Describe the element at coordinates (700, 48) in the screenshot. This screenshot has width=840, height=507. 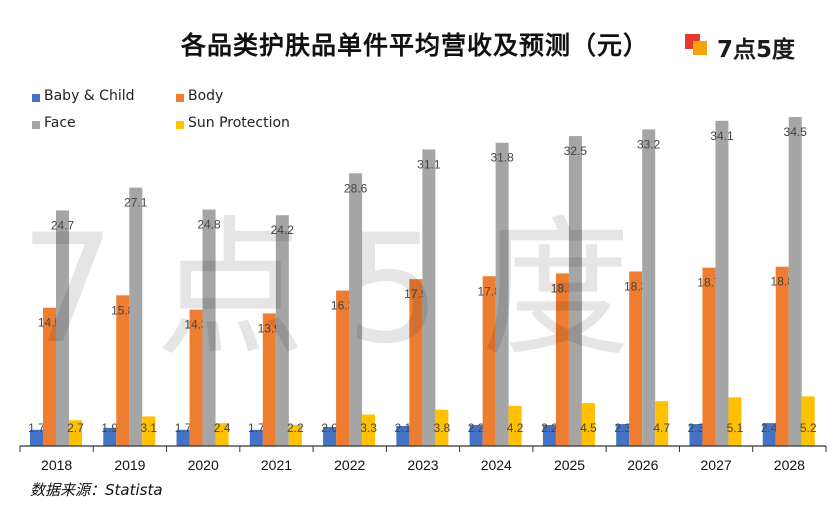
I see `logo-mark-orange` at that location.